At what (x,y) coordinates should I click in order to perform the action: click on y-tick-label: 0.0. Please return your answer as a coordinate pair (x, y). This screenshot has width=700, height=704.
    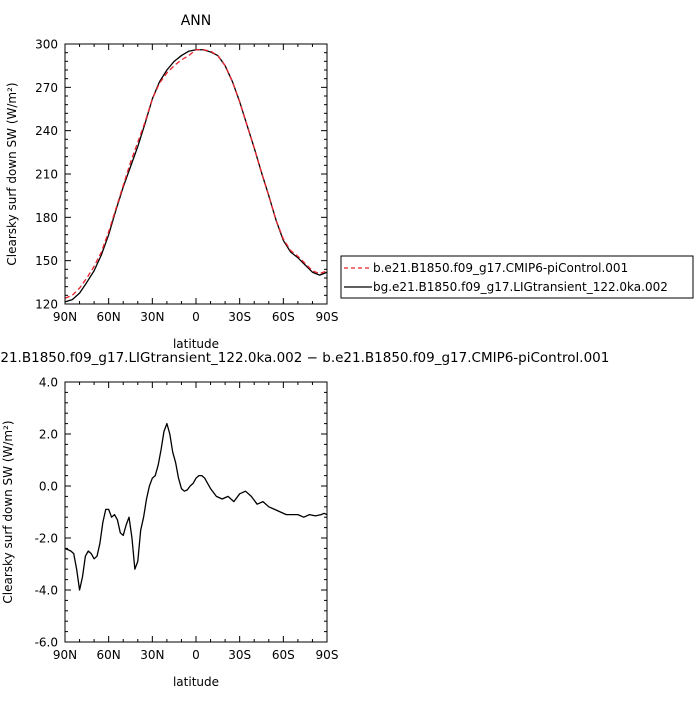
    Looking at the image, I should click on (48, 487).